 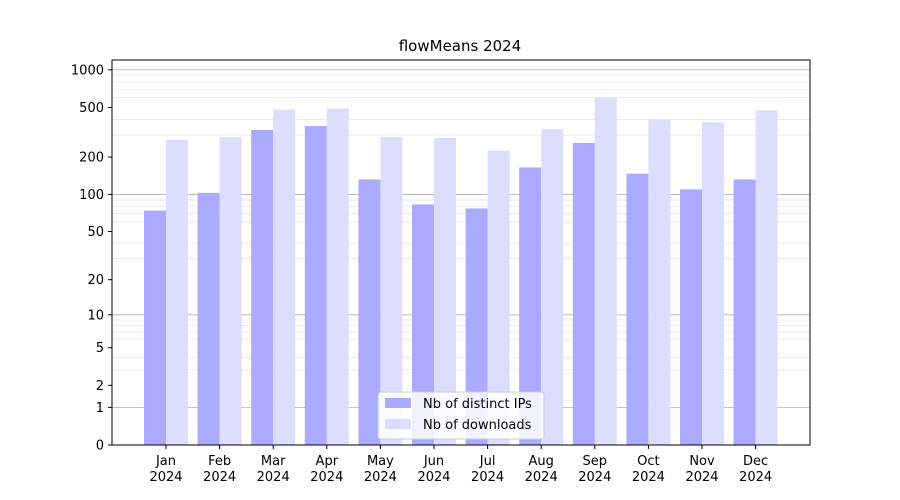 What do you see at coordinates (460, 46) in the screenshot?
I see `chart-title: flowMeans 2024` at bounding box center [460, 46].